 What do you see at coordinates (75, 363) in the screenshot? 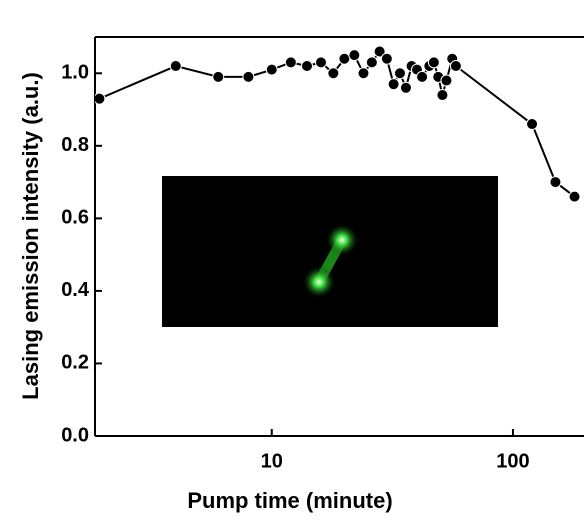
I see `y-tick-label: 0.2` at bounding box center [75, 363].